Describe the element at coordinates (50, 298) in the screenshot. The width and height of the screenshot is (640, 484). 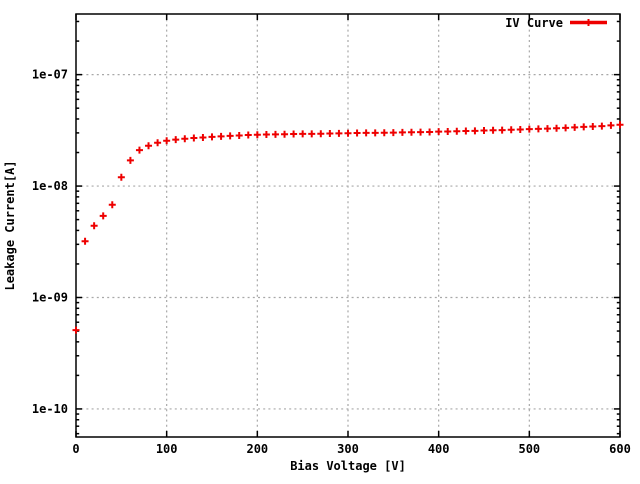
I see `y-tick-label: 1e-09` at that location.